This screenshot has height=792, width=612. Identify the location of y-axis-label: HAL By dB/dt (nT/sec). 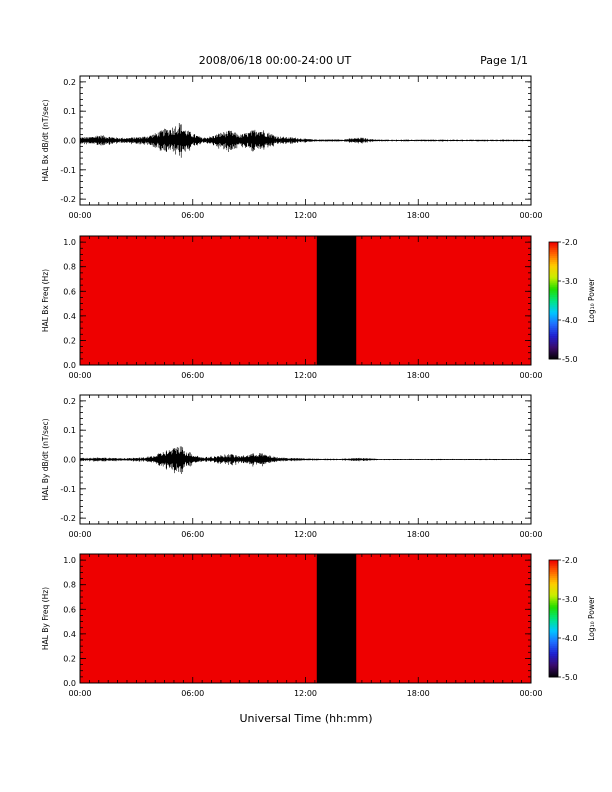
(45, 459).